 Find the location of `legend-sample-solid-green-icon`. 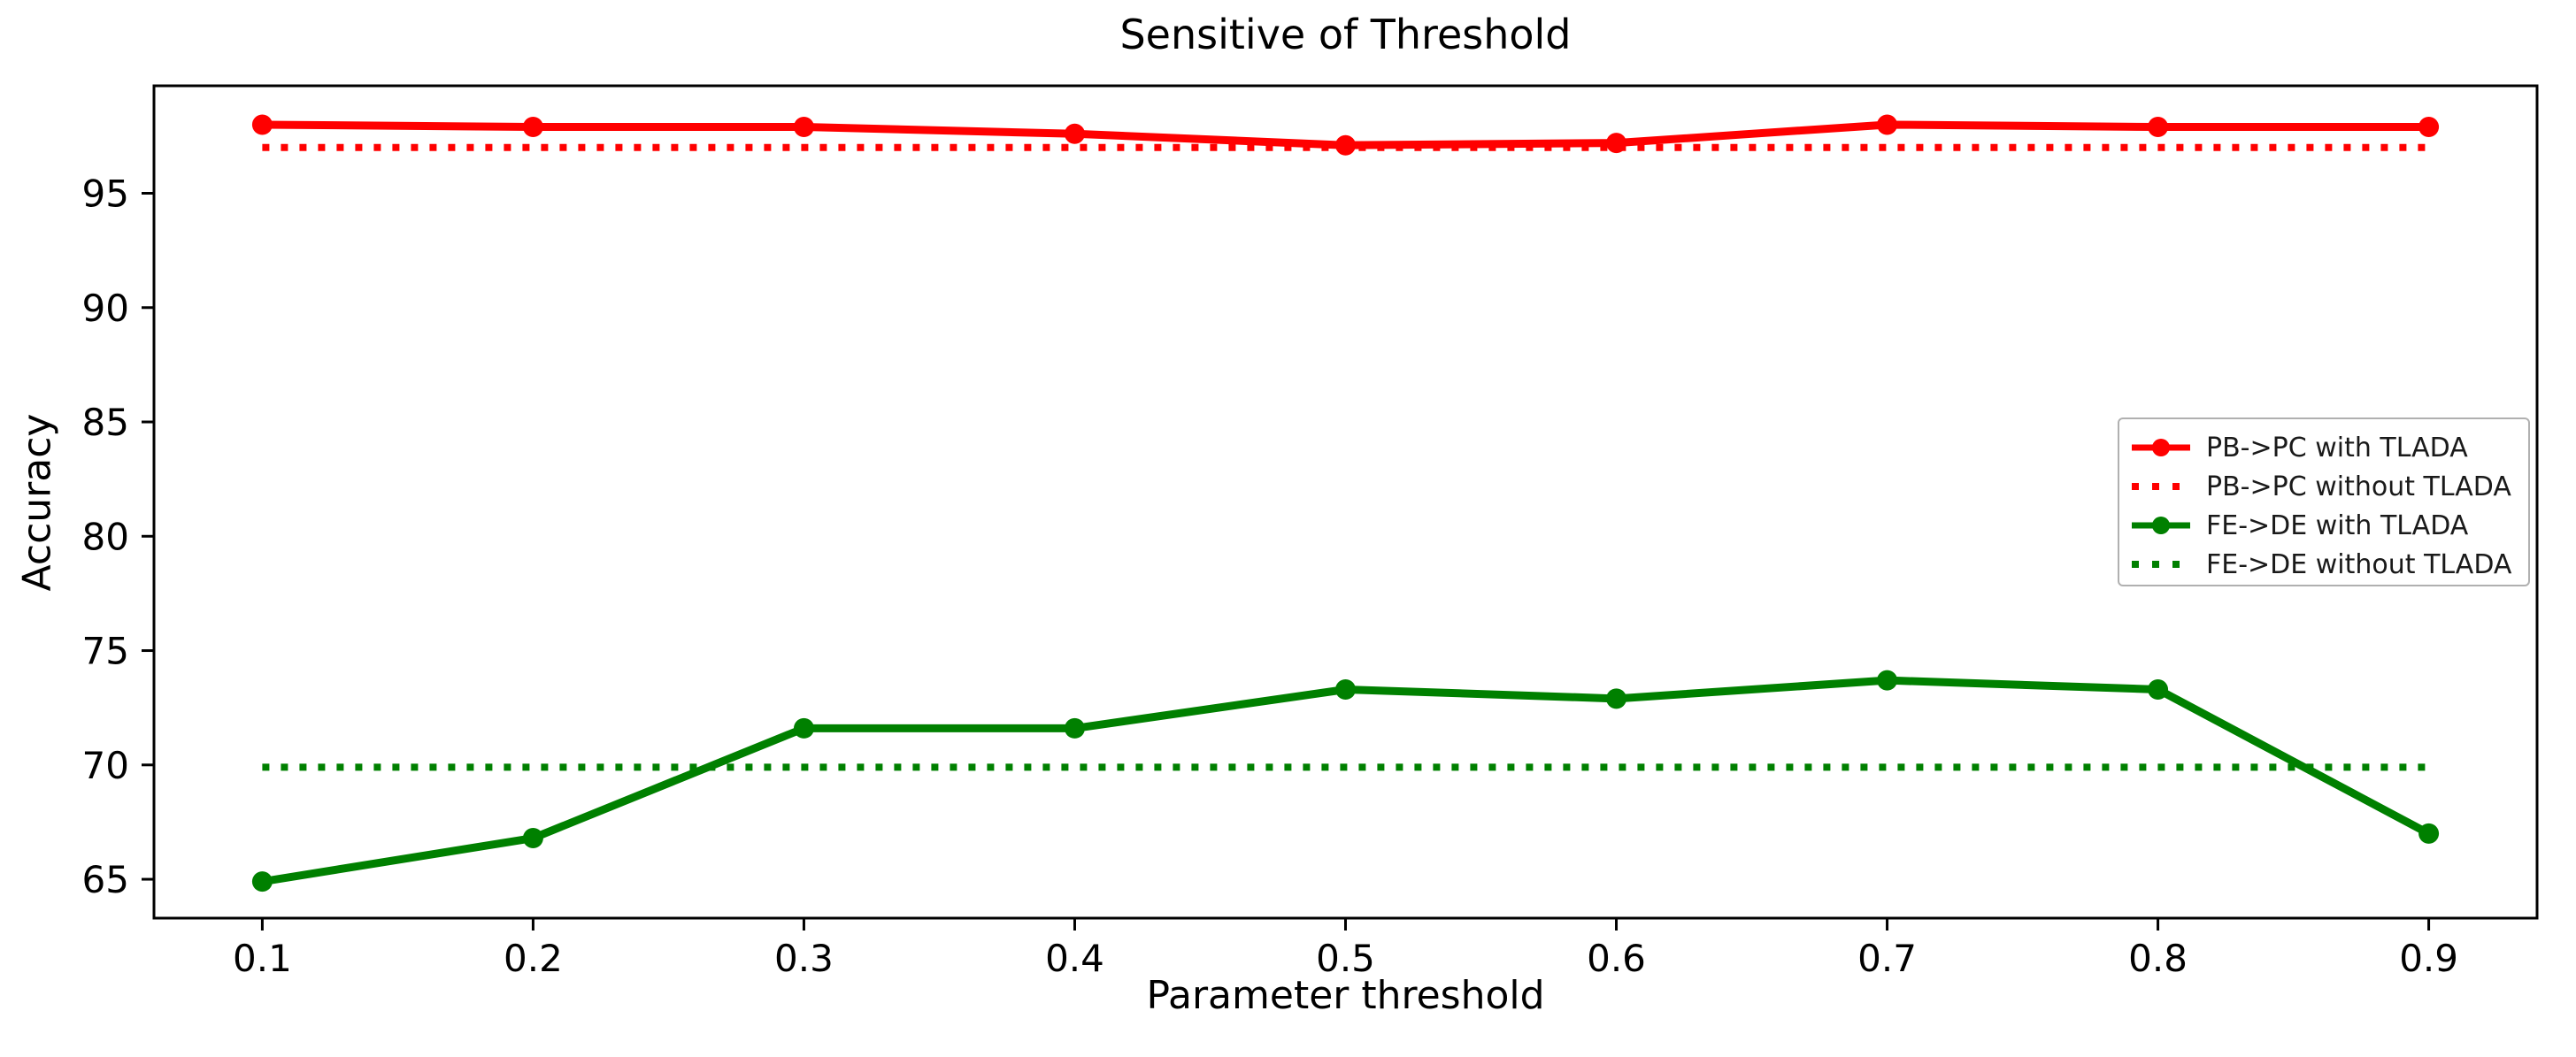

legend-sample-solid-green-icon is located at coordinates (2161, 526).